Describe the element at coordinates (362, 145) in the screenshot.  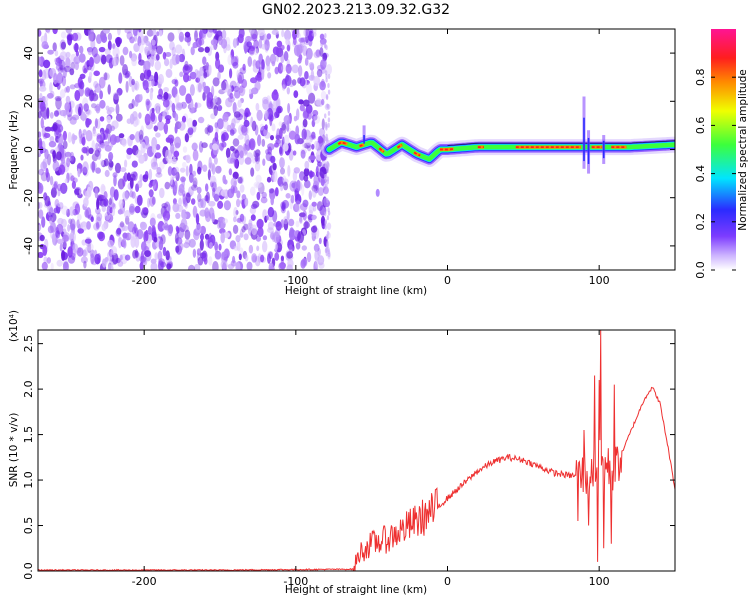
I see `ridge-peak` at that location.